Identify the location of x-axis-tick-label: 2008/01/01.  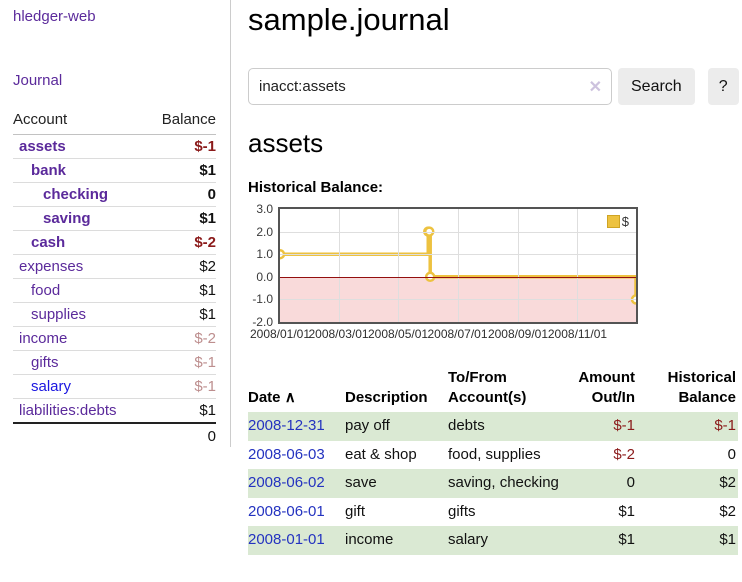
(280, 334).